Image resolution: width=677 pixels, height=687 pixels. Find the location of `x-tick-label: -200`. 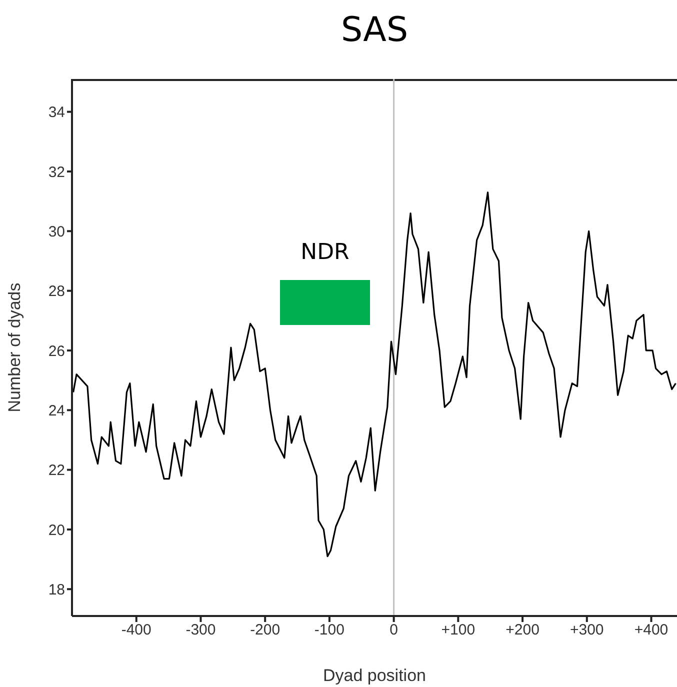

x-tick-label: -200 is located at coordinates (265, 630).